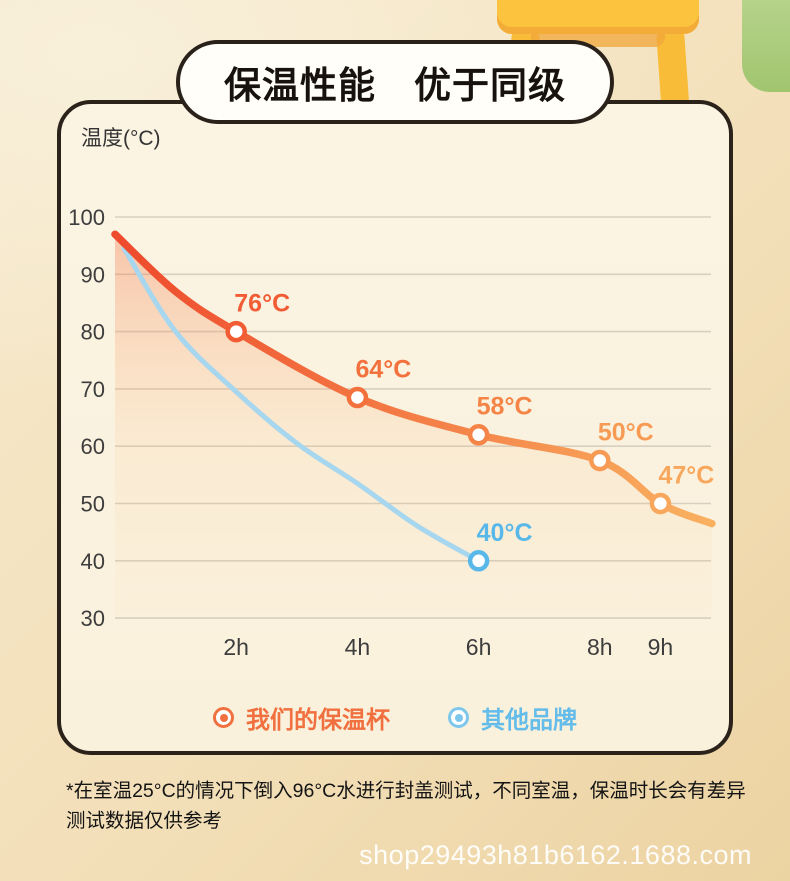 The height and width of the screenshot is (881, 790). What do you see at coordinates (93, 618) in the screenshot?
I see `y-tick-label: 30` at bounding box center [93, 618].